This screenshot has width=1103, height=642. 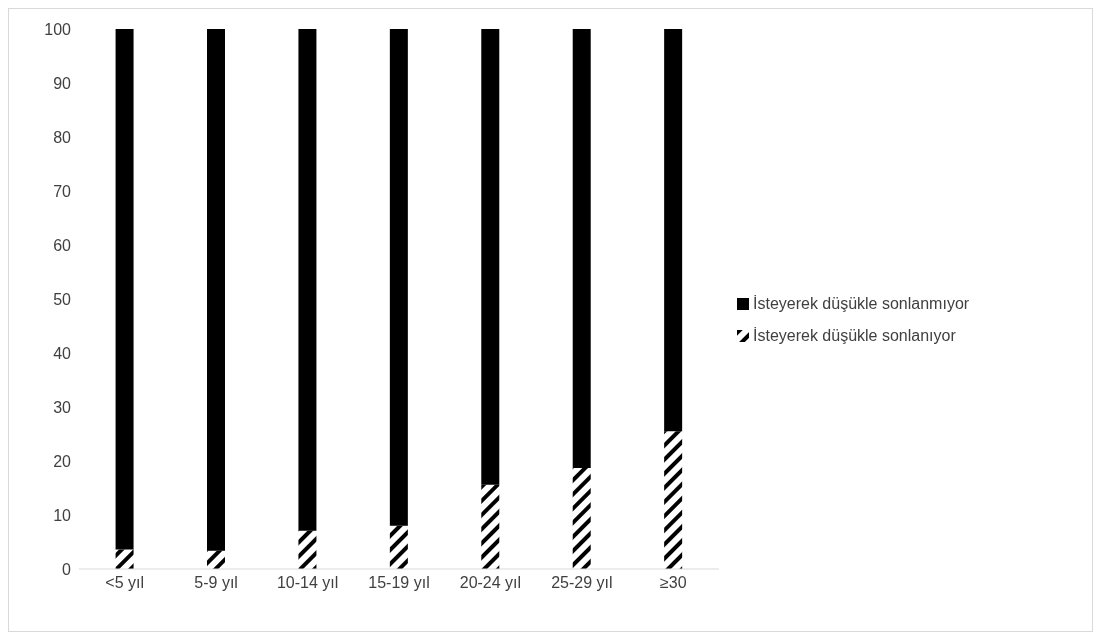 What do you see at coordinates (62, 137) in the screenshot?
I see `y-tick-label: 80` at bounding box center [62, 137].